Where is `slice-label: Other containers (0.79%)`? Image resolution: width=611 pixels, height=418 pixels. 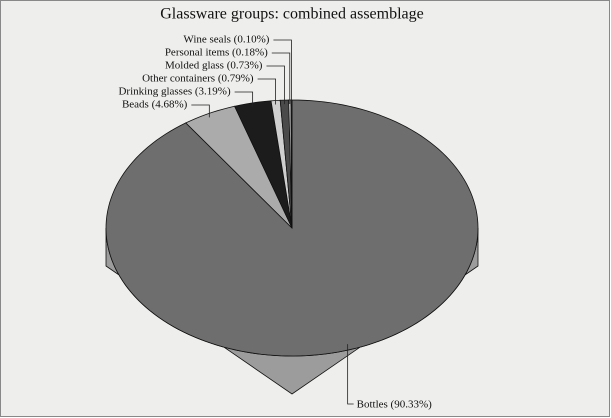 slice-label: Other containers (0.79%) is located at coordinates (198, 79).